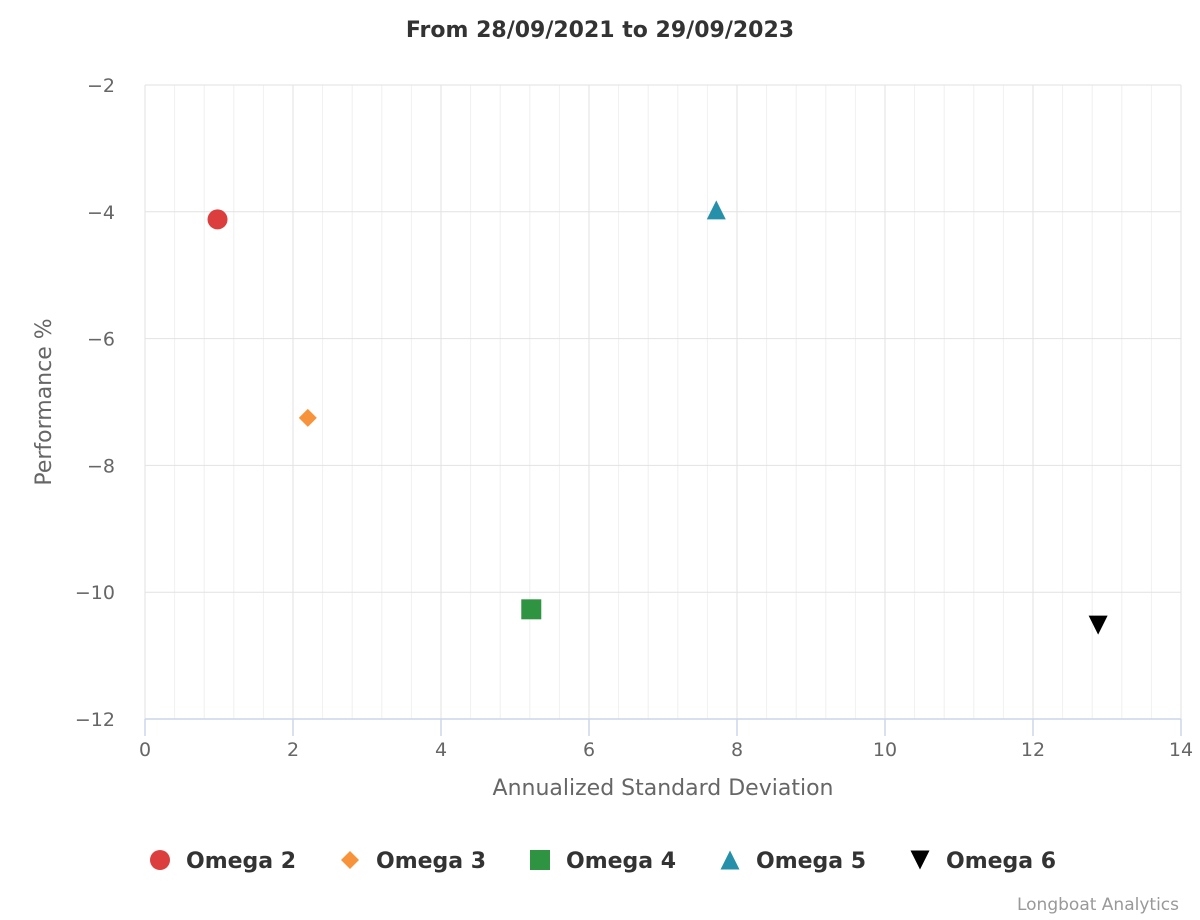 This screenshot has width=1200, height=920. Describe the element at coordinates (811, 861) in the screenshot. I see `legend-label: Omega 5` at that location.